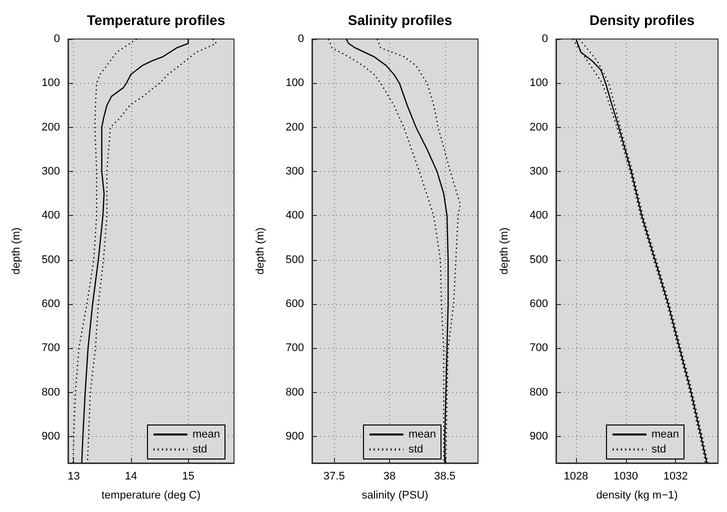 The height and width of the screenshot is (512, 727). Describe the element at coordinates (675, 476) in the screenshot. I see `x-tick-label: 1032` at that location.